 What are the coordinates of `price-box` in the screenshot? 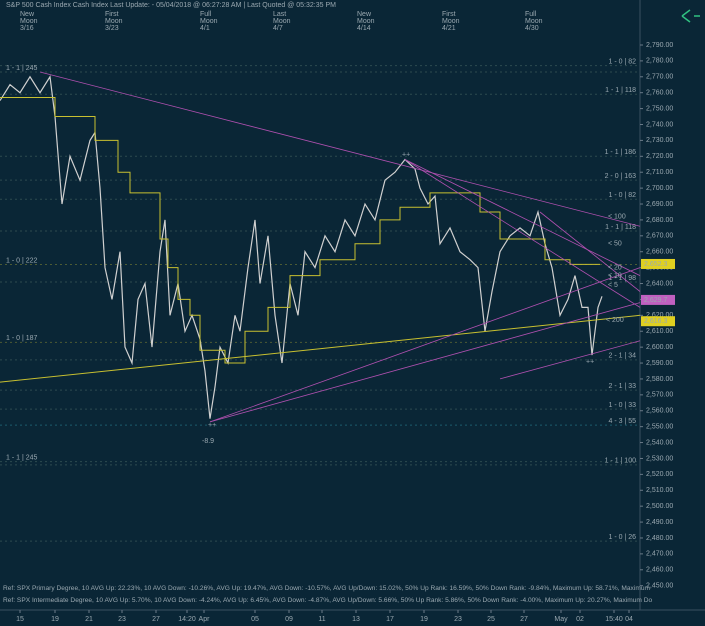 It's located at (658, 321).